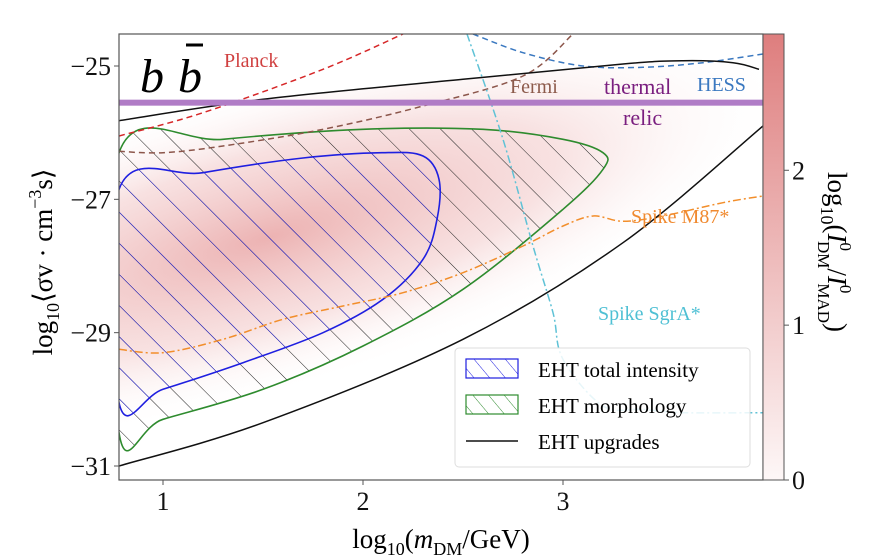 The width and height of the screenshot is (869, 557). I want to click on label-planck: Planck, so click(251, 61).